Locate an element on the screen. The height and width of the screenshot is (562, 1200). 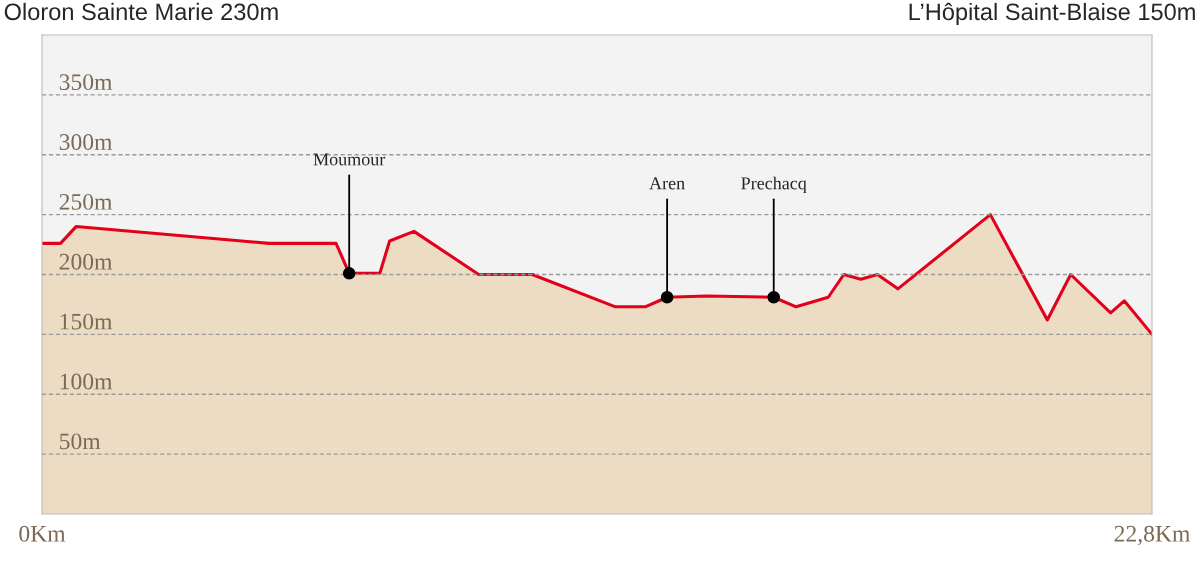
y-tick-label: 150m is located at coordinates (86, 321).